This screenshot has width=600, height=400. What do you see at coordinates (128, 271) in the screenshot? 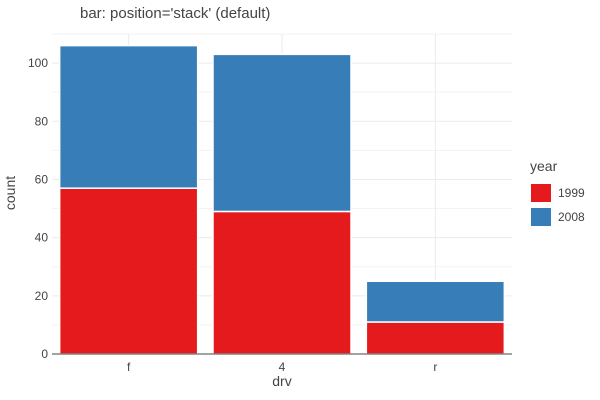
I see `bar-segment-f-1999` at bounding box center [128, 271].